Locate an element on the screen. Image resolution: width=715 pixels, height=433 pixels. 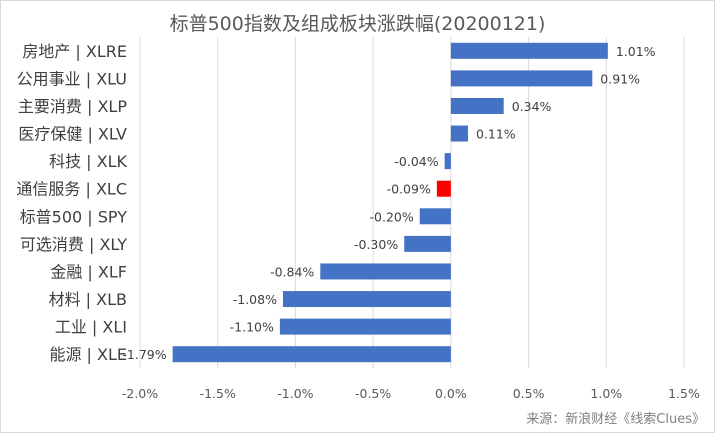
data-label: 0.91% is located at coordinates (620, 78).